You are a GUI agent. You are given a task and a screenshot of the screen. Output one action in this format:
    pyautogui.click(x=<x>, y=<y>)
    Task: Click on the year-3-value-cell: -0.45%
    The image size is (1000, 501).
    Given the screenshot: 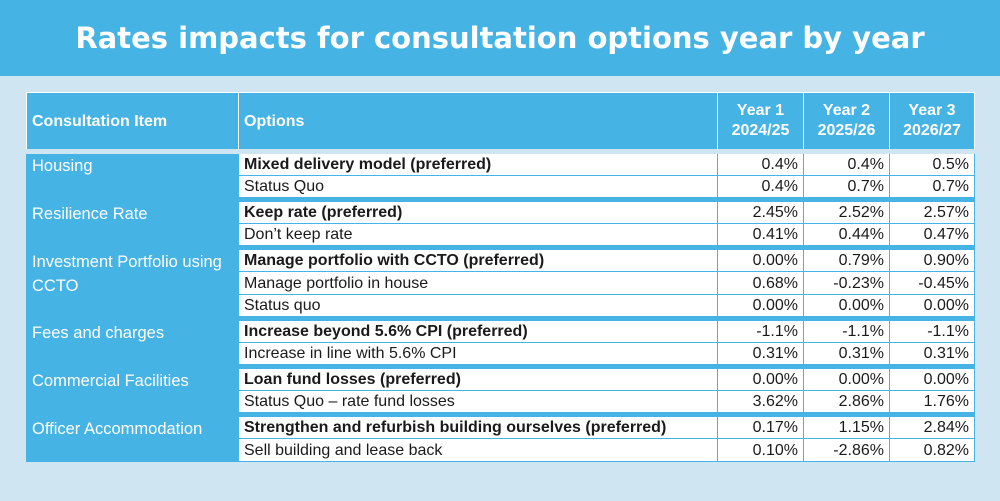 What is the action you would take?
    pyautogui.click(x=932, y=283)
    